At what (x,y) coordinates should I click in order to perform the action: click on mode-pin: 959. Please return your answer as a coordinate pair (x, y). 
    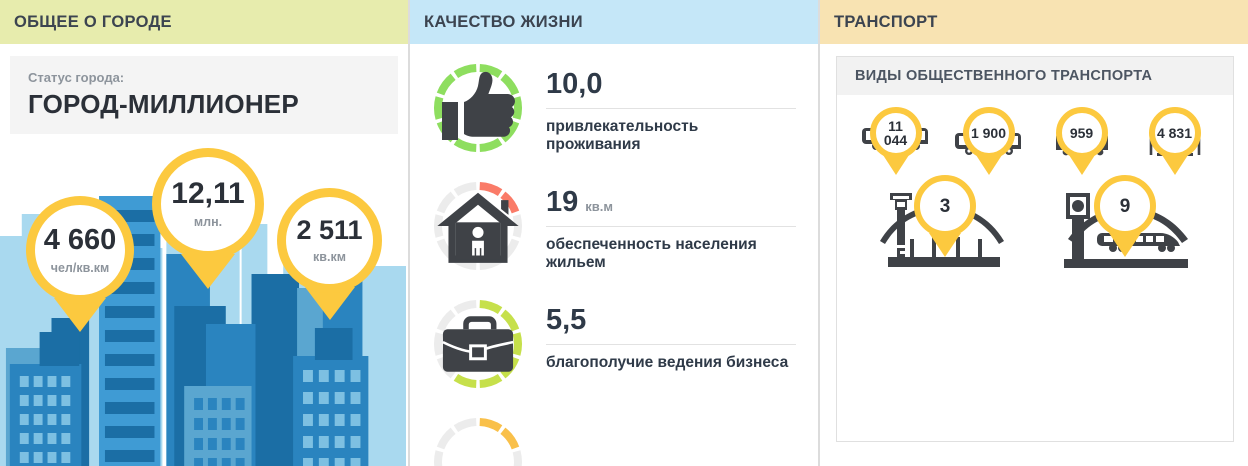
    Looking at the image, I should click on (1081, 141).